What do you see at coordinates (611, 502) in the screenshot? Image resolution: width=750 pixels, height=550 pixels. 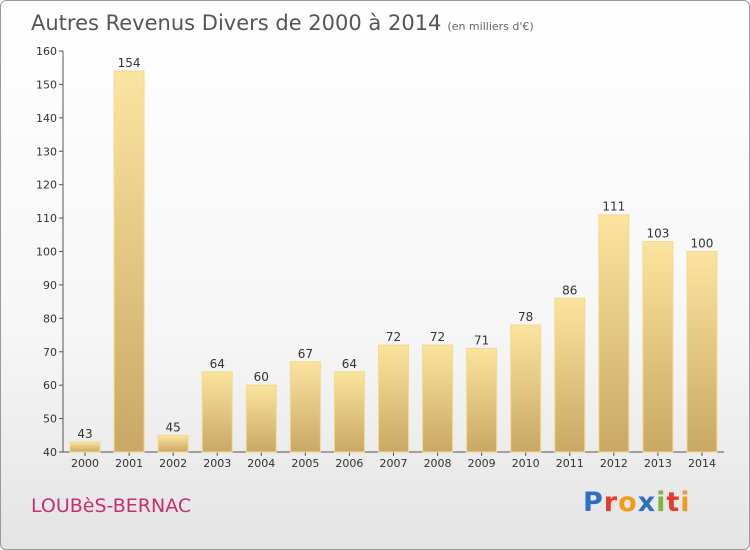 I see `logo-letter: r` at bounding box center [611, 502].